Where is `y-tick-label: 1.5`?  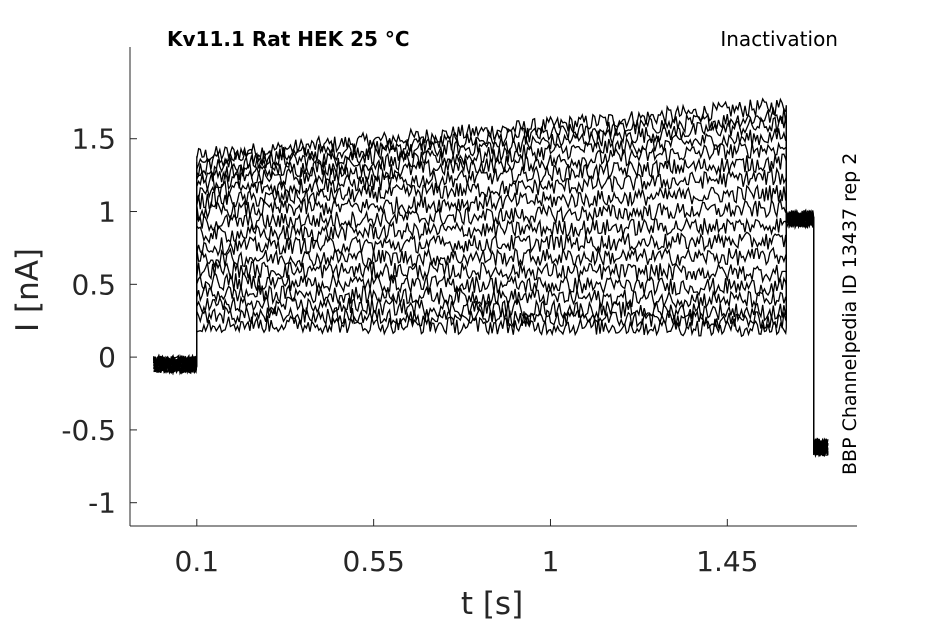
y-tick-label: 1.5 is located at coordinates (93, 139).